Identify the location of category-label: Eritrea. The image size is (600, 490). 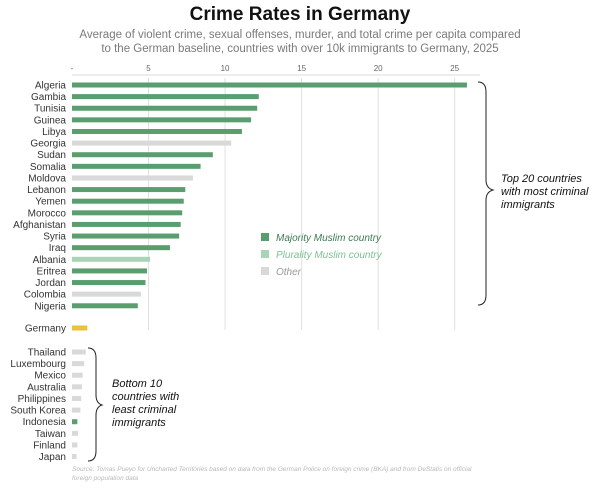
(52, 271).